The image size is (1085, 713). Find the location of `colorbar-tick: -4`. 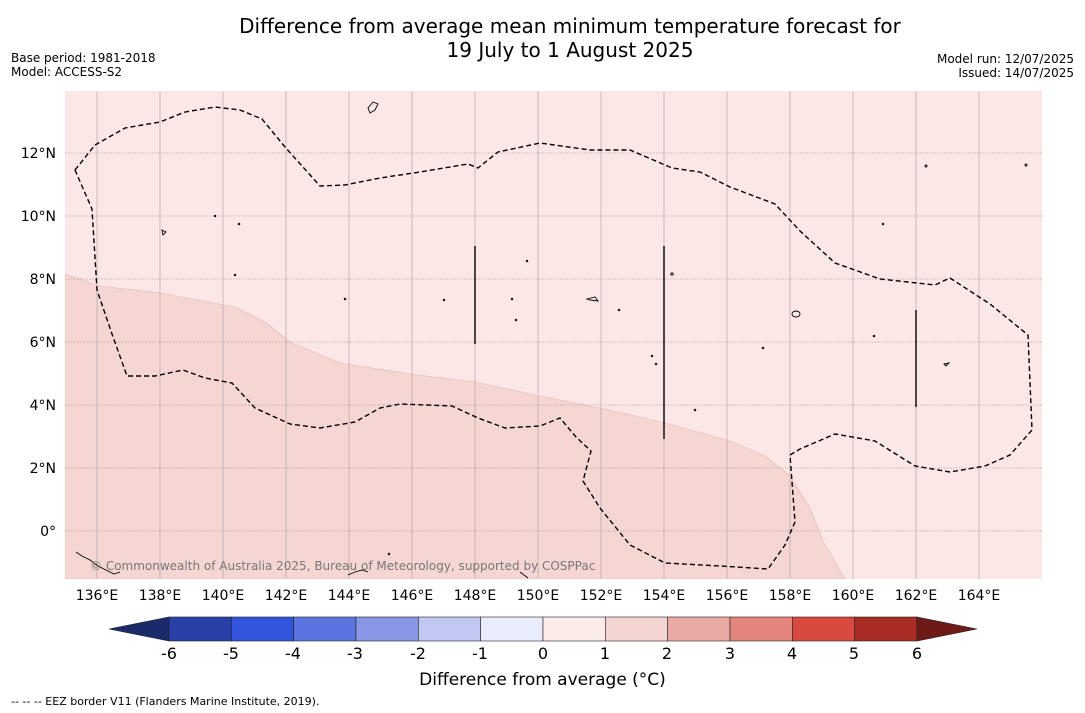

colorbar-tick: -4 is located at coordinates (293, 653).